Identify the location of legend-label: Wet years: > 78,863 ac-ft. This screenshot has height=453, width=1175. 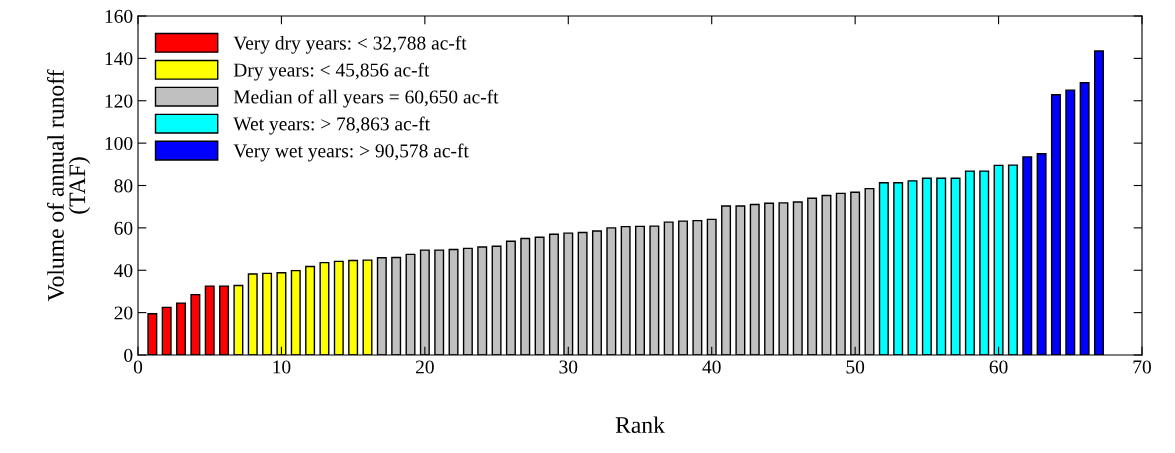
(331, 125).